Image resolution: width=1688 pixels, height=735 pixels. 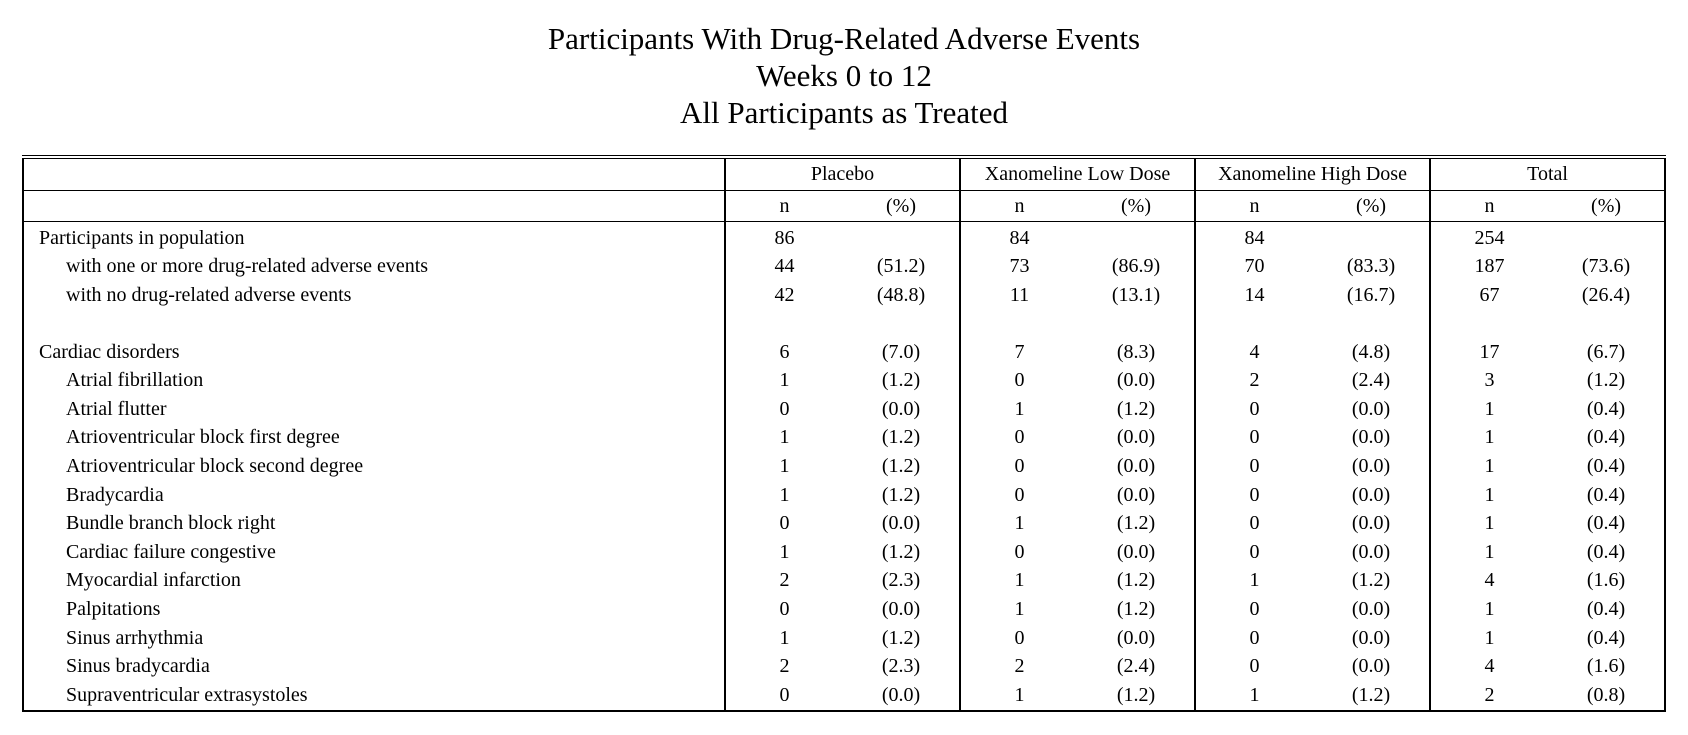 I want to click on cell-n: 84, so click(x=1254, y=237).